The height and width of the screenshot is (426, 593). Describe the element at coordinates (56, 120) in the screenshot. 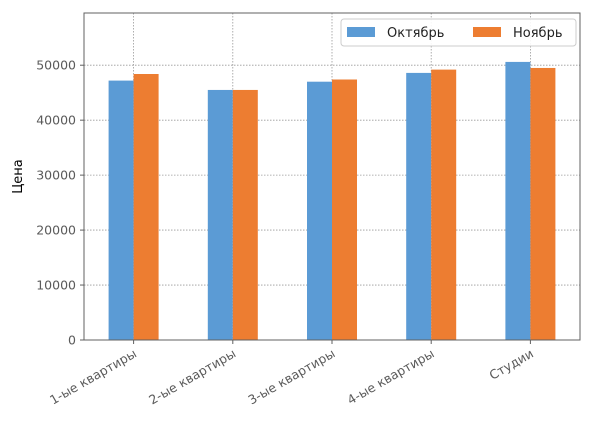

I see `y-tick-label: 40000` at that location.